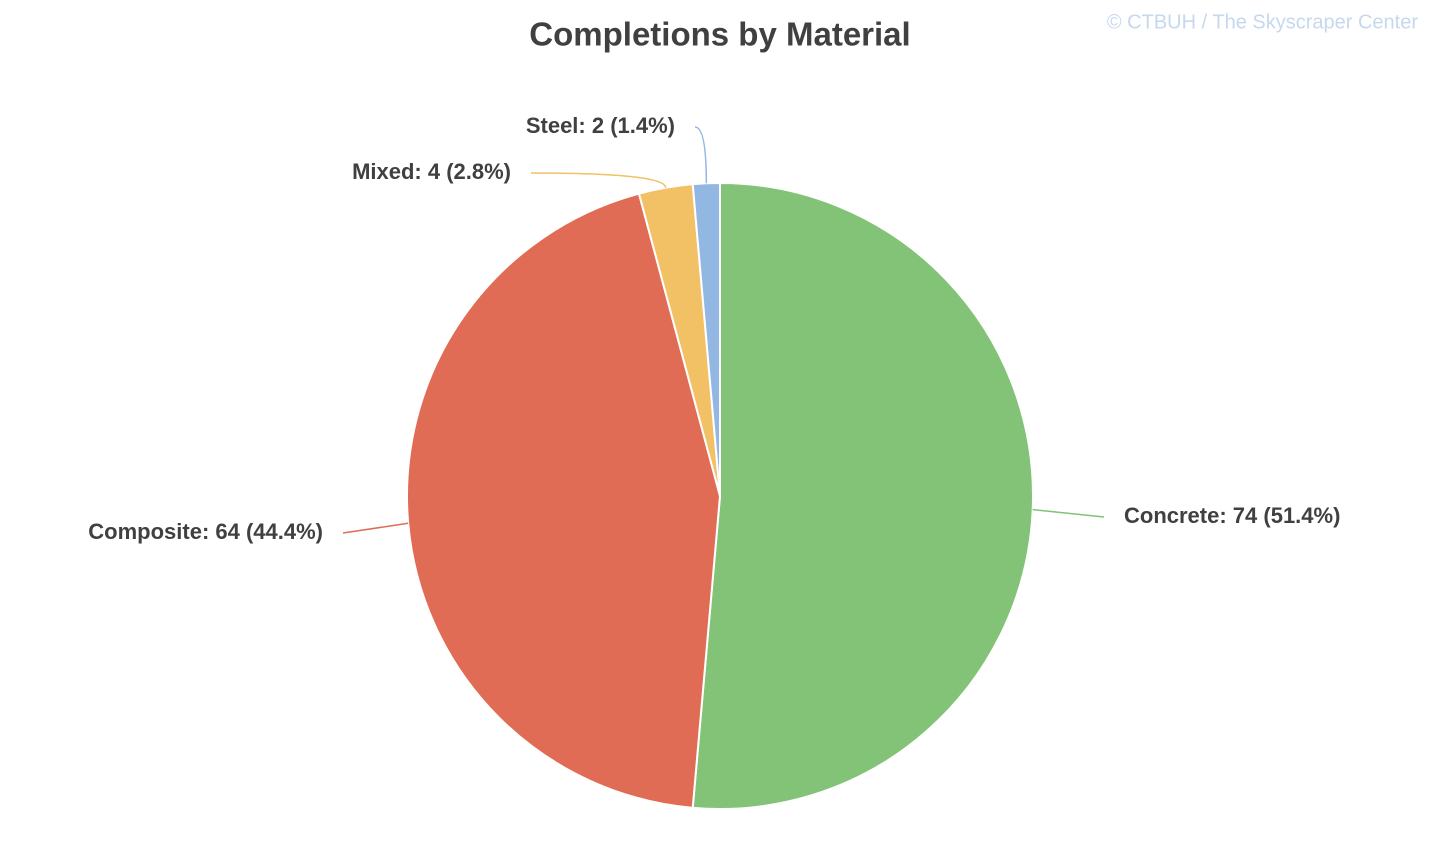  I want to click on data-label: Concrete: 74 (51.4%), so click(1232, 515).